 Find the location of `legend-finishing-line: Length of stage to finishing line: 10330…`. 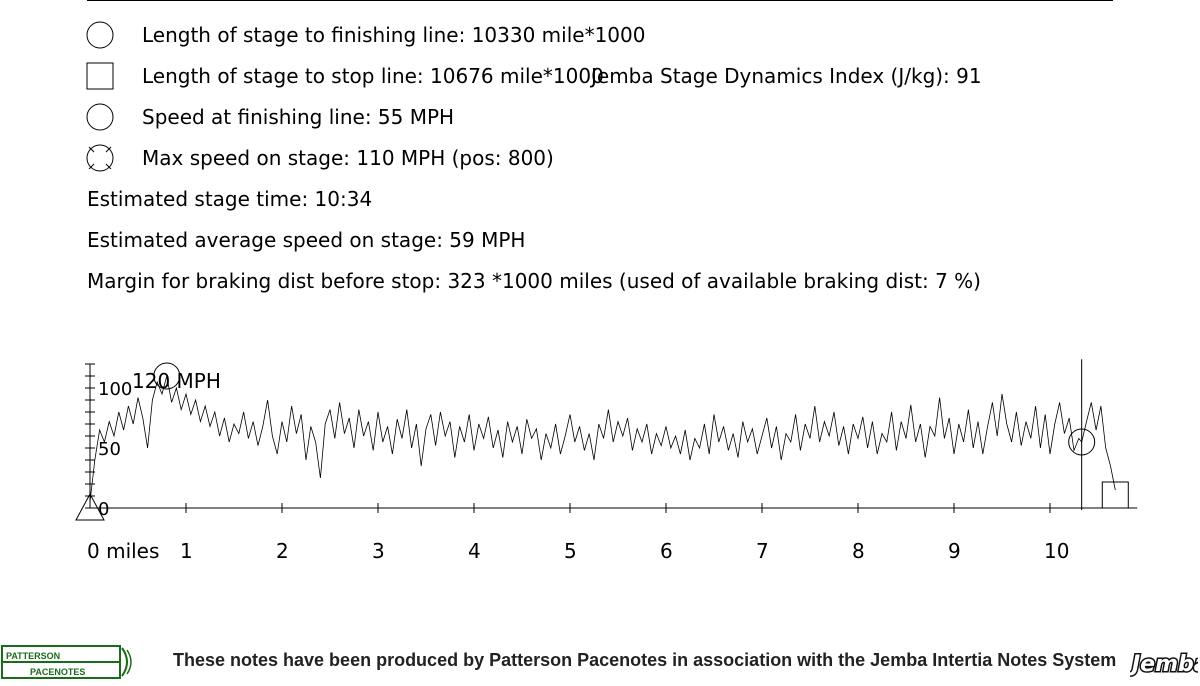

legend-finishing-line: Length of stage to finishing line: 10330… is located at coordinates (365, 35).